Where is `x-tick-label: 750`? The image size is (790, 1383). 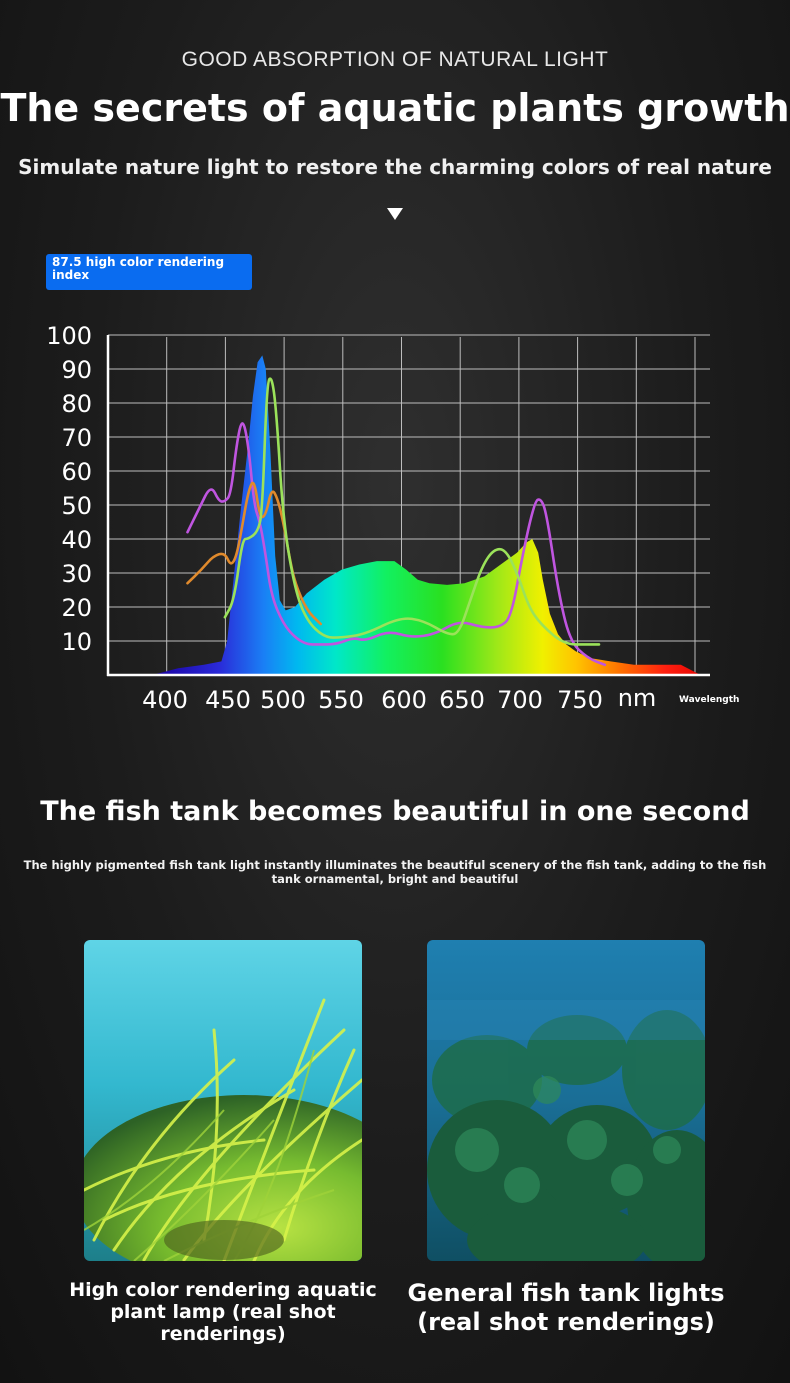 x-tick-label: 750 is located at coordinates (580, 700).